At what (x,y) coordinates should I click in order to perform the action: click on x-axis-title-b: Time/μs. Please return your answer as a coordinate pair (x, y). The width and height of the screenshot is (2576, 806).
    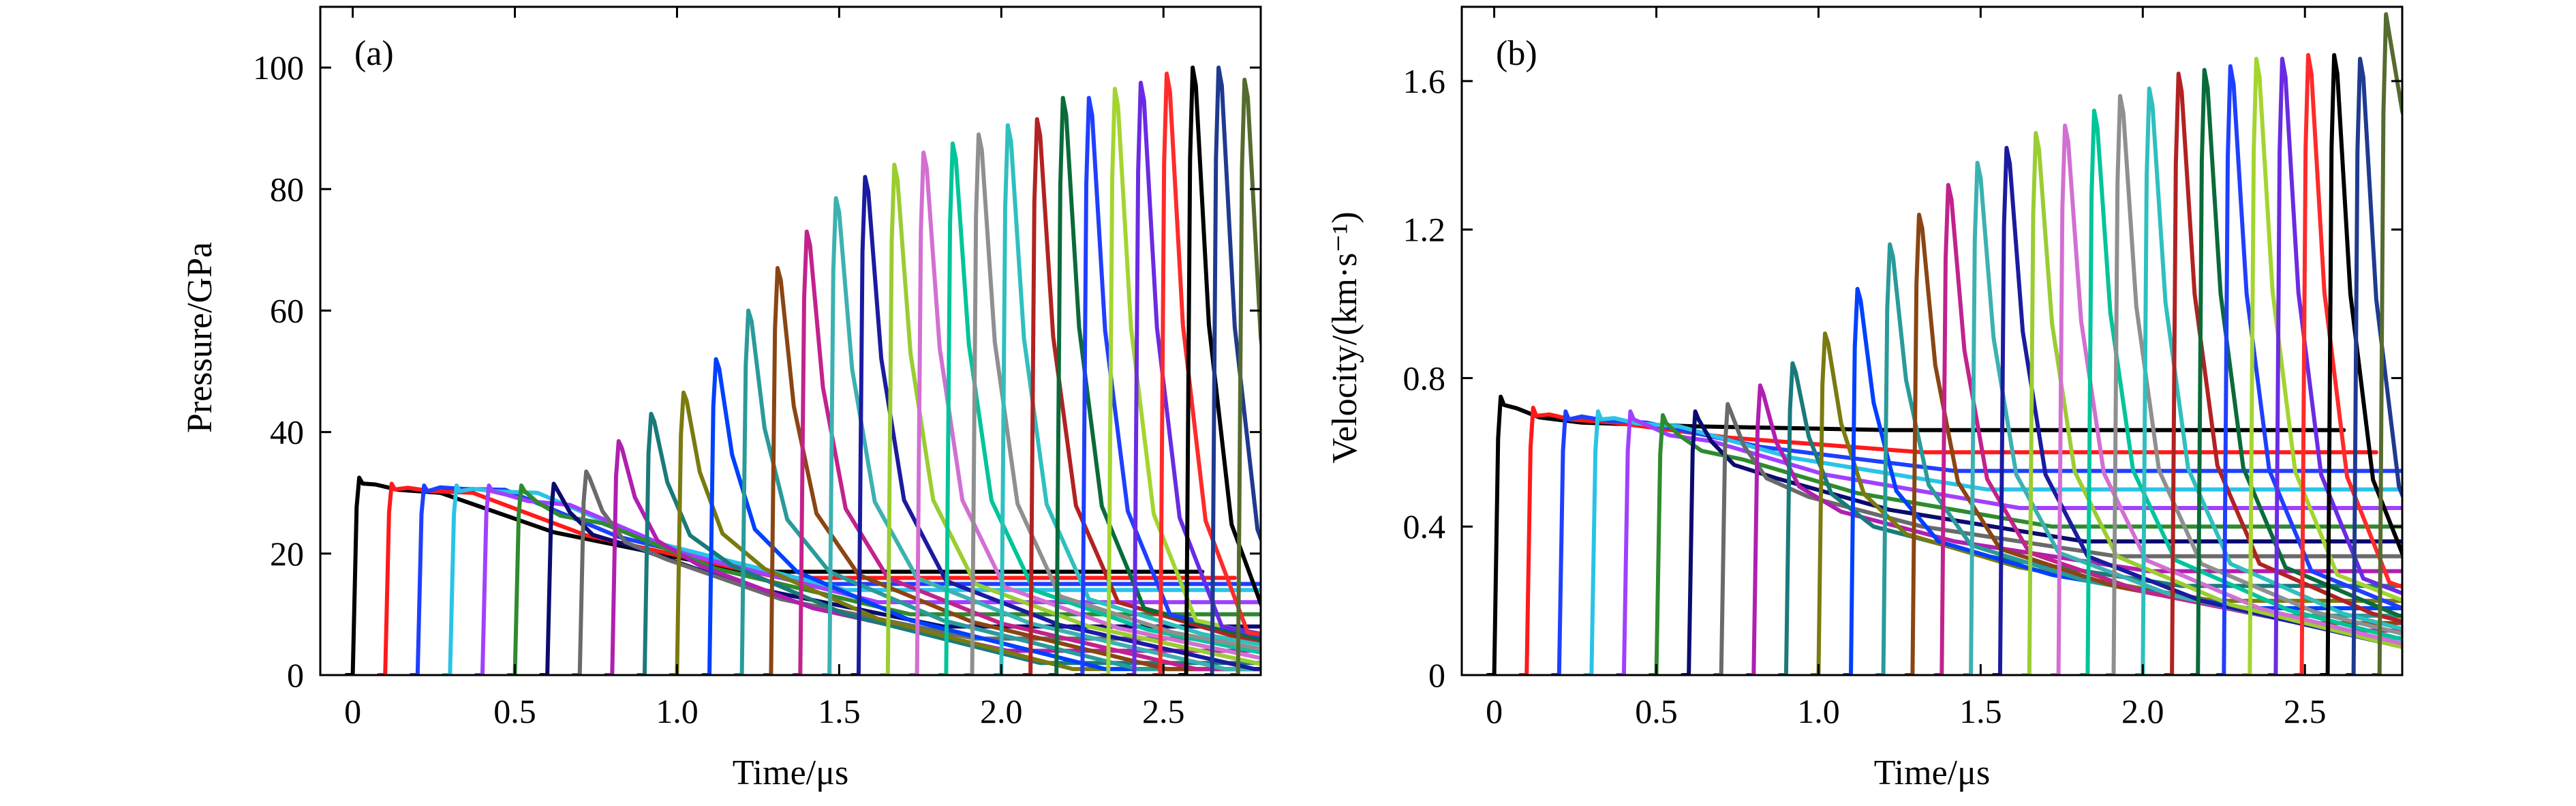
    Looking at the image, I should click on (1932, 772).